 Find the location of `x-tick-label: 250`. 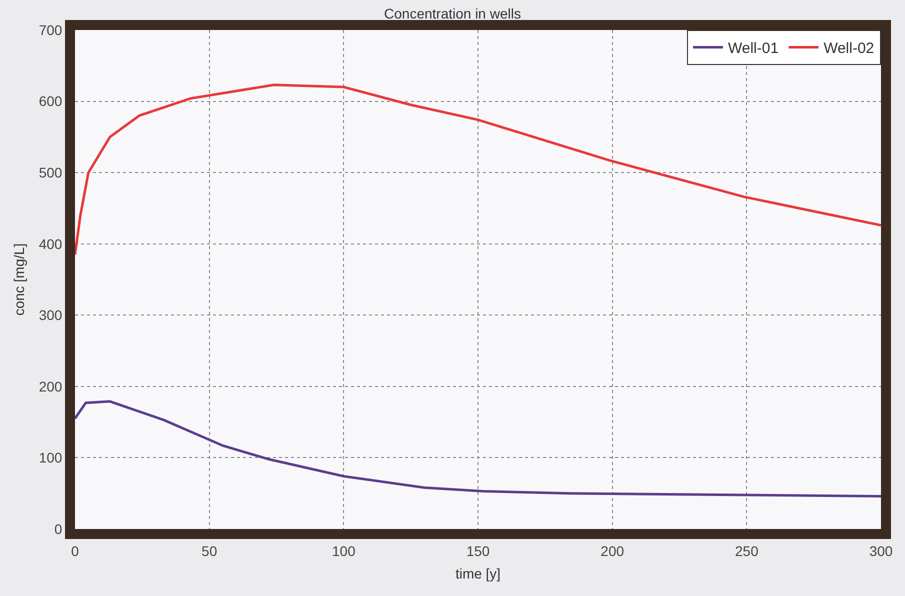

x-tick-label: 250 is located at coordinates (746, 550).